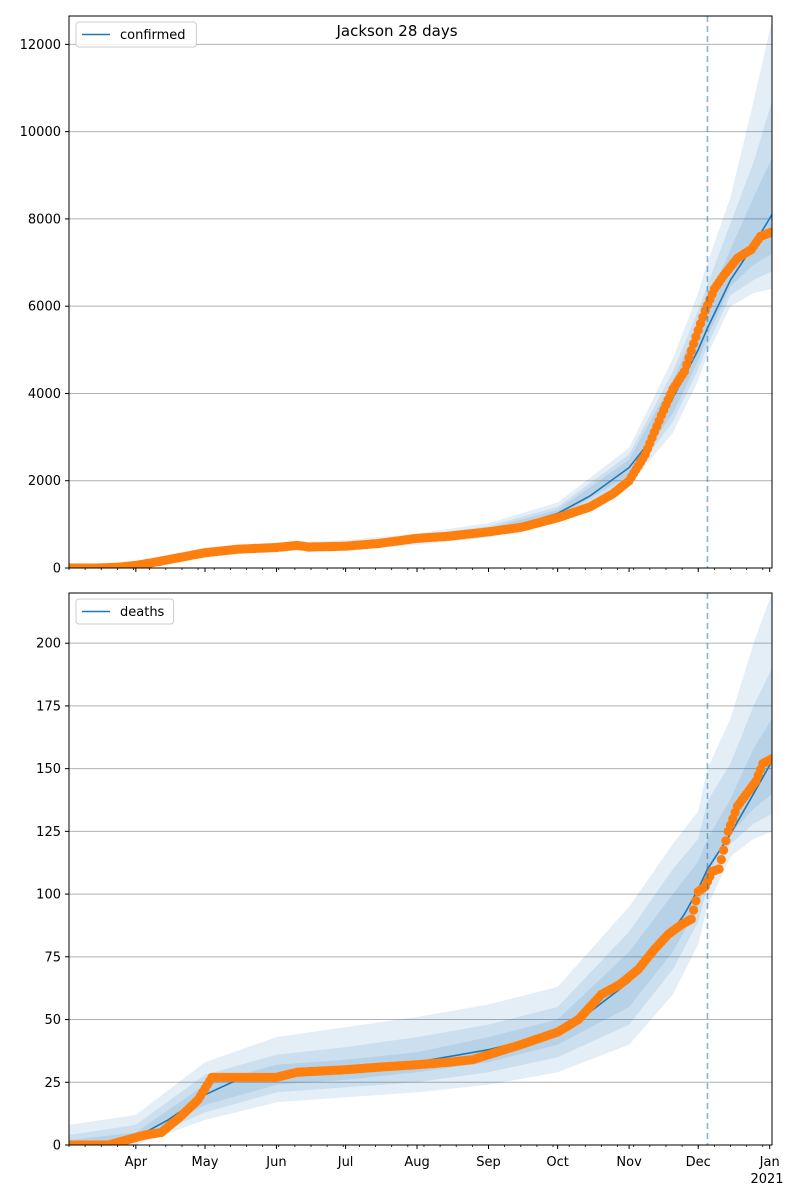 The image size is (800, 1204). What do you see at coordinates (52, 1020) in the screenshot?
I see `y-tick-label: 50` at bounding box center [52, 1020].